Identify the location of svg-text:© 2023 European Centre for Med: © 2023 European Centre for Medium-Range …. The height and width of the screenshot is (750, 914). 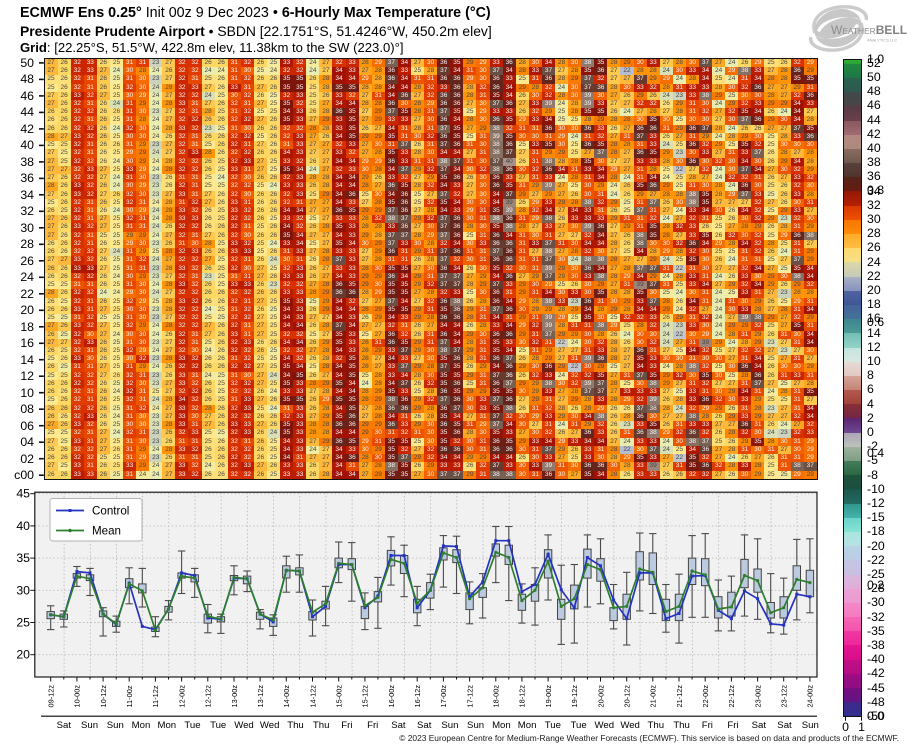
(649, 738).